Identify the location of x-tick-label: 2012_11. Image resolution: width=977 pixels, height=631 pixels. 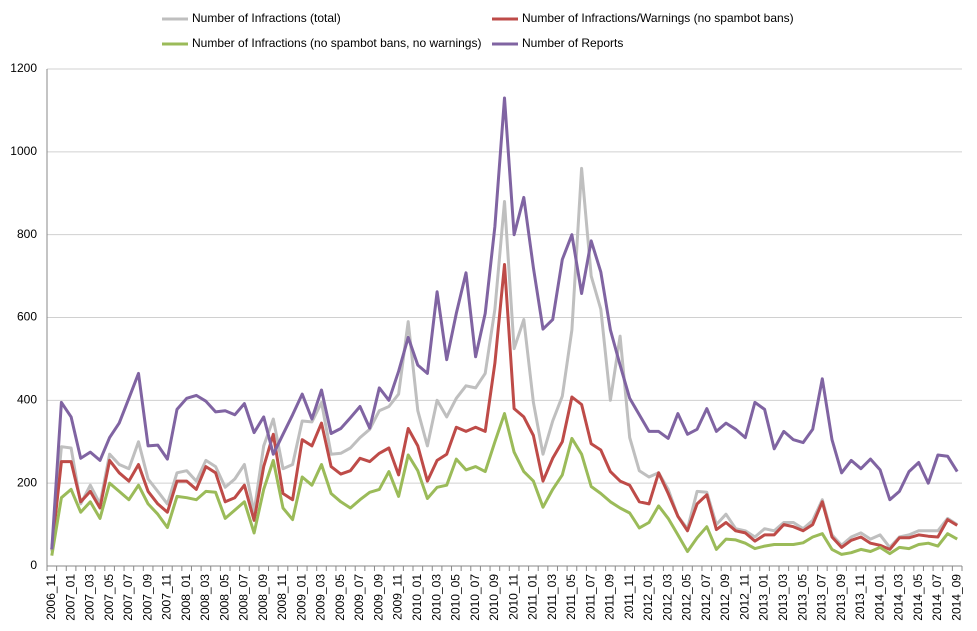
(744, 597).